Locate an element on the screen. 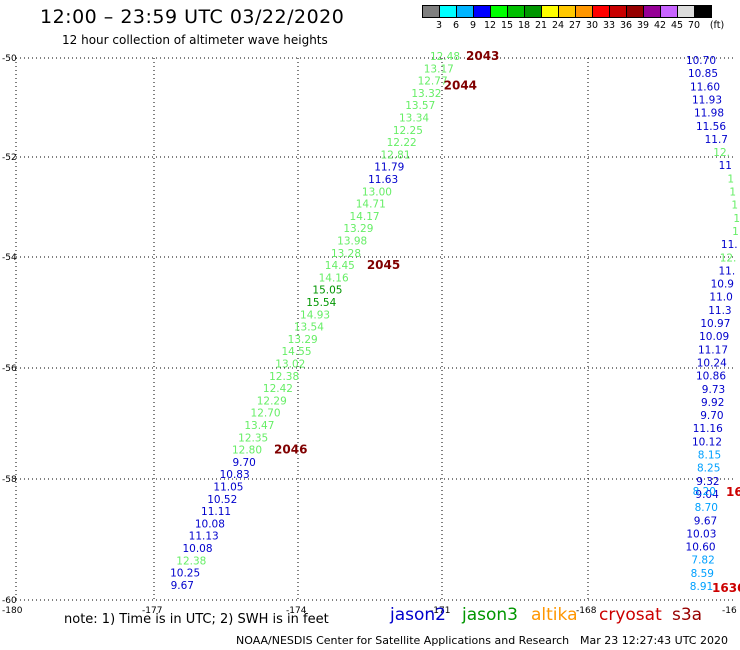  track-b-wave-height: 11.7 is located at coordinates (716, 140).